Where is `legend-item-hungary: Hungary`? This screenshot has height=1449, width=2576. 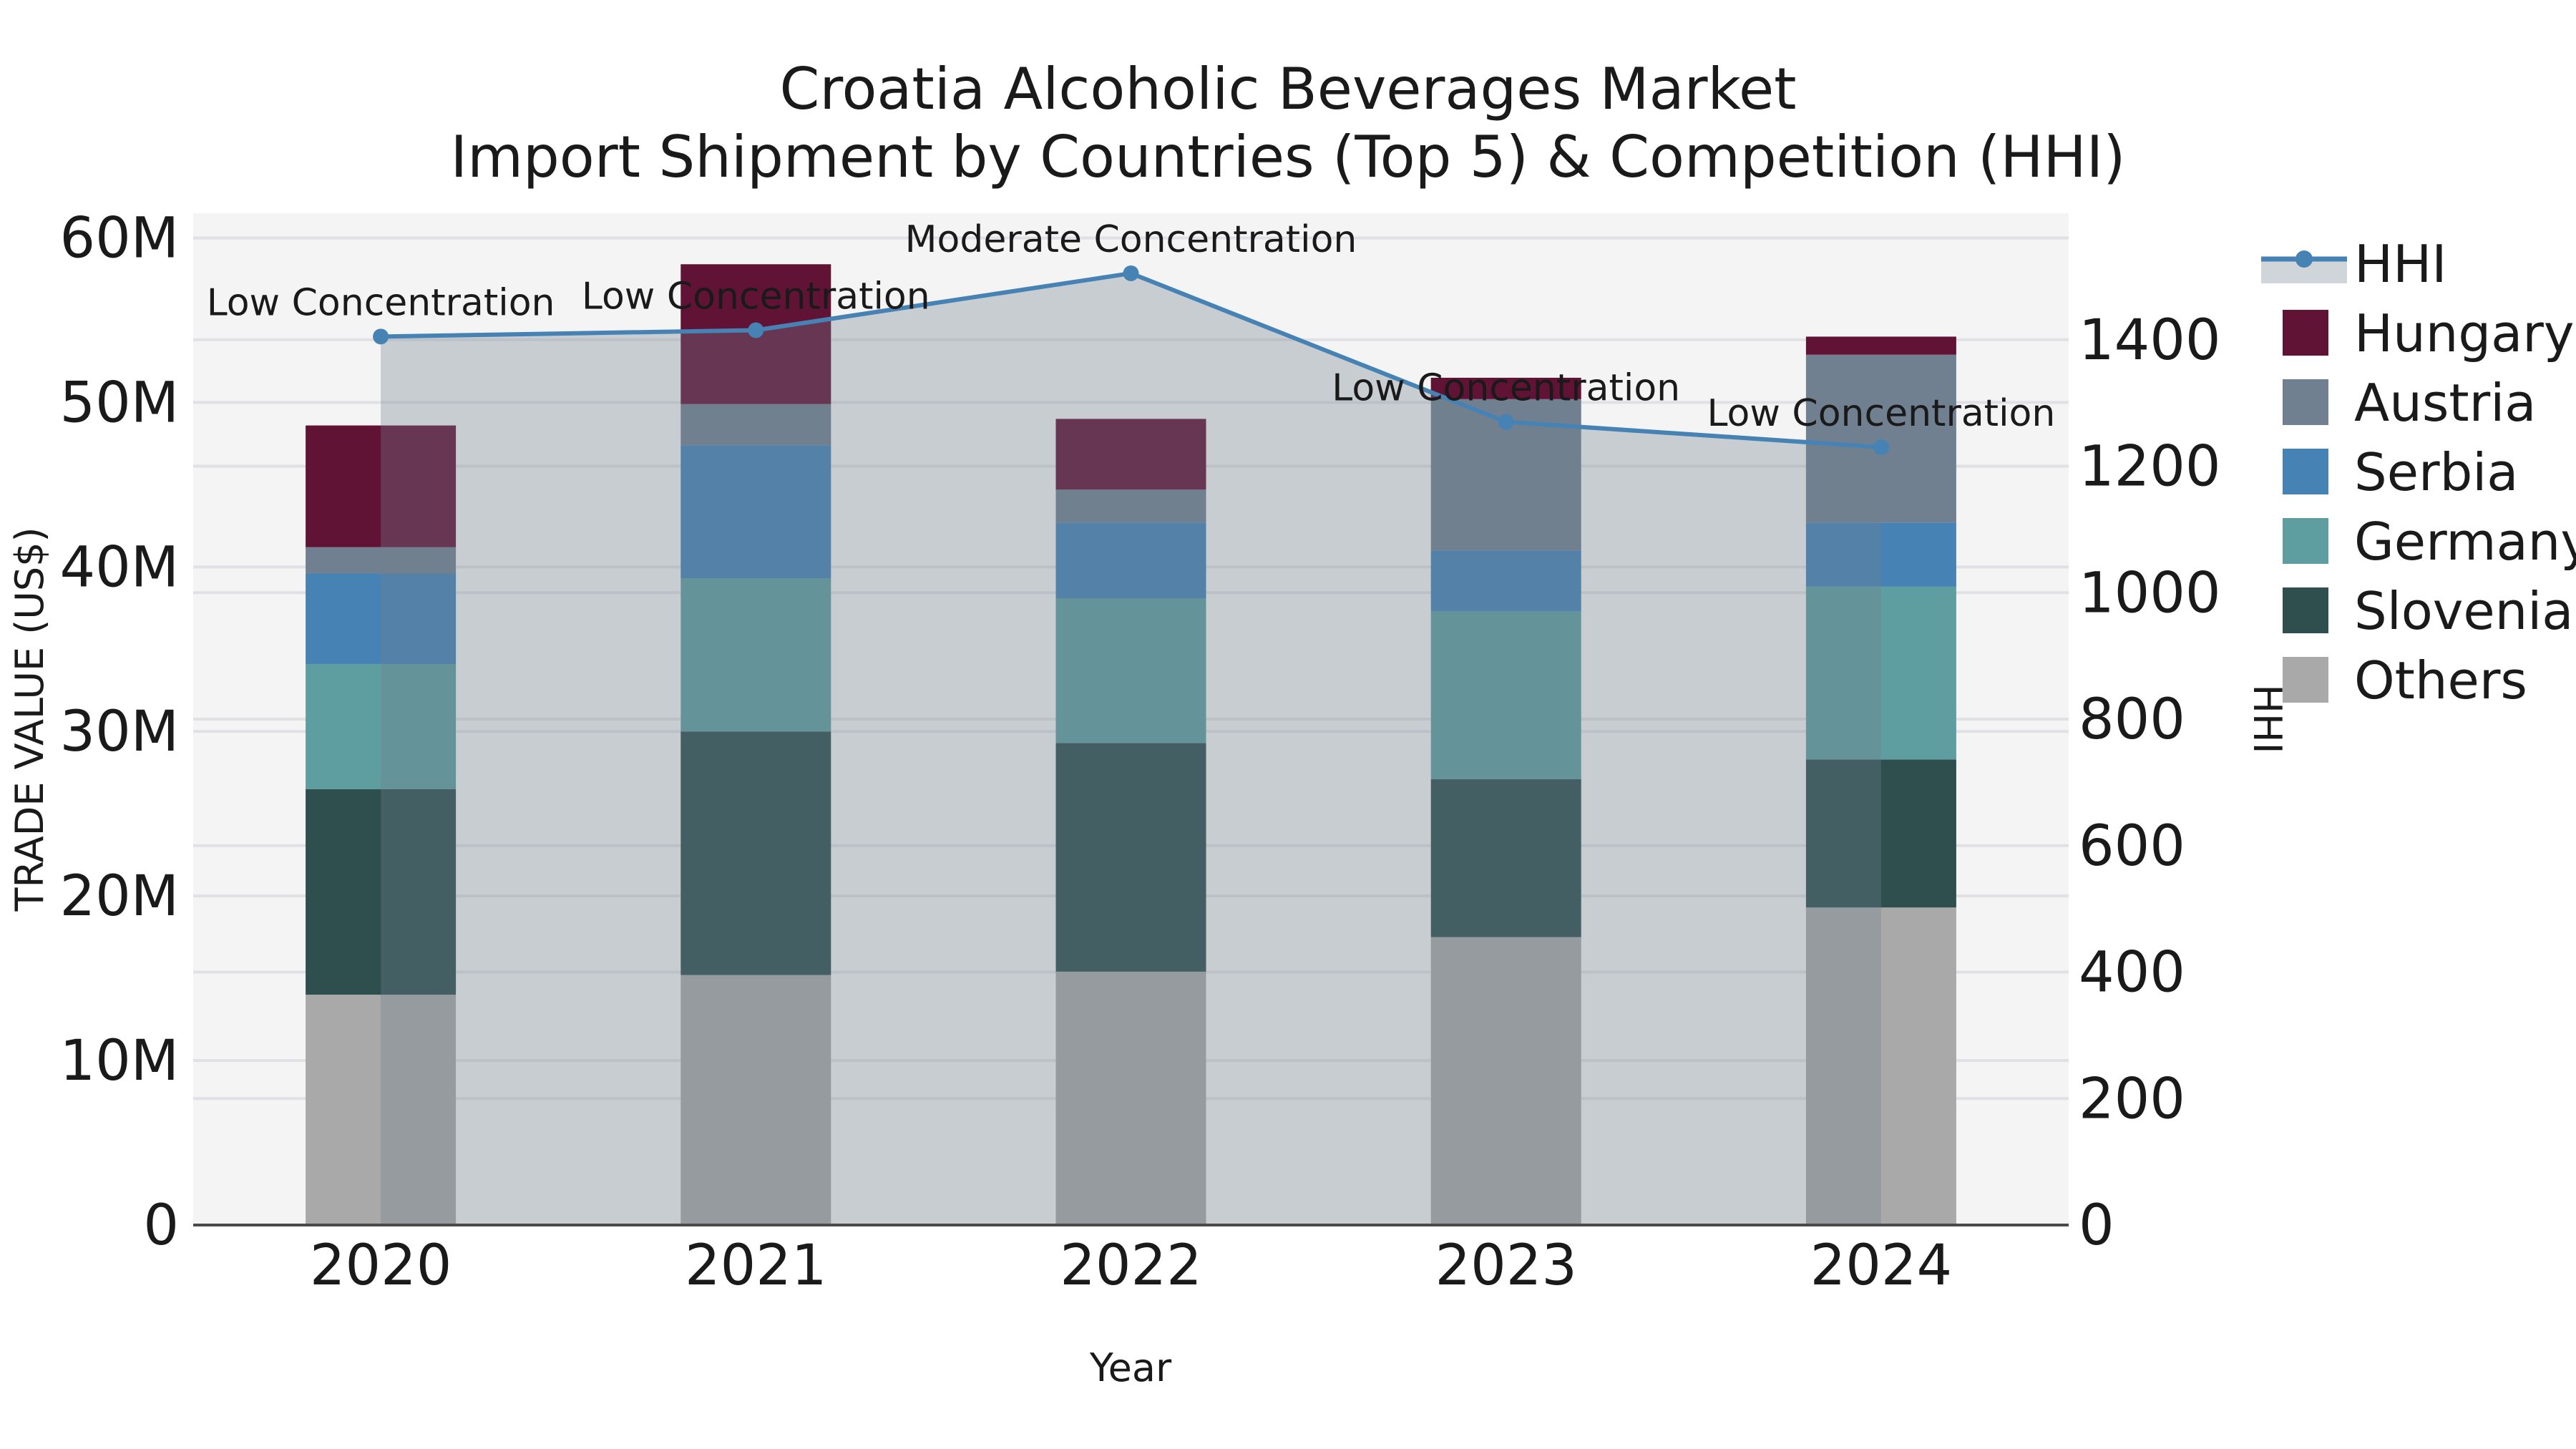
legend-item-hungary: Hungary is located at coordinates (2428, 333).